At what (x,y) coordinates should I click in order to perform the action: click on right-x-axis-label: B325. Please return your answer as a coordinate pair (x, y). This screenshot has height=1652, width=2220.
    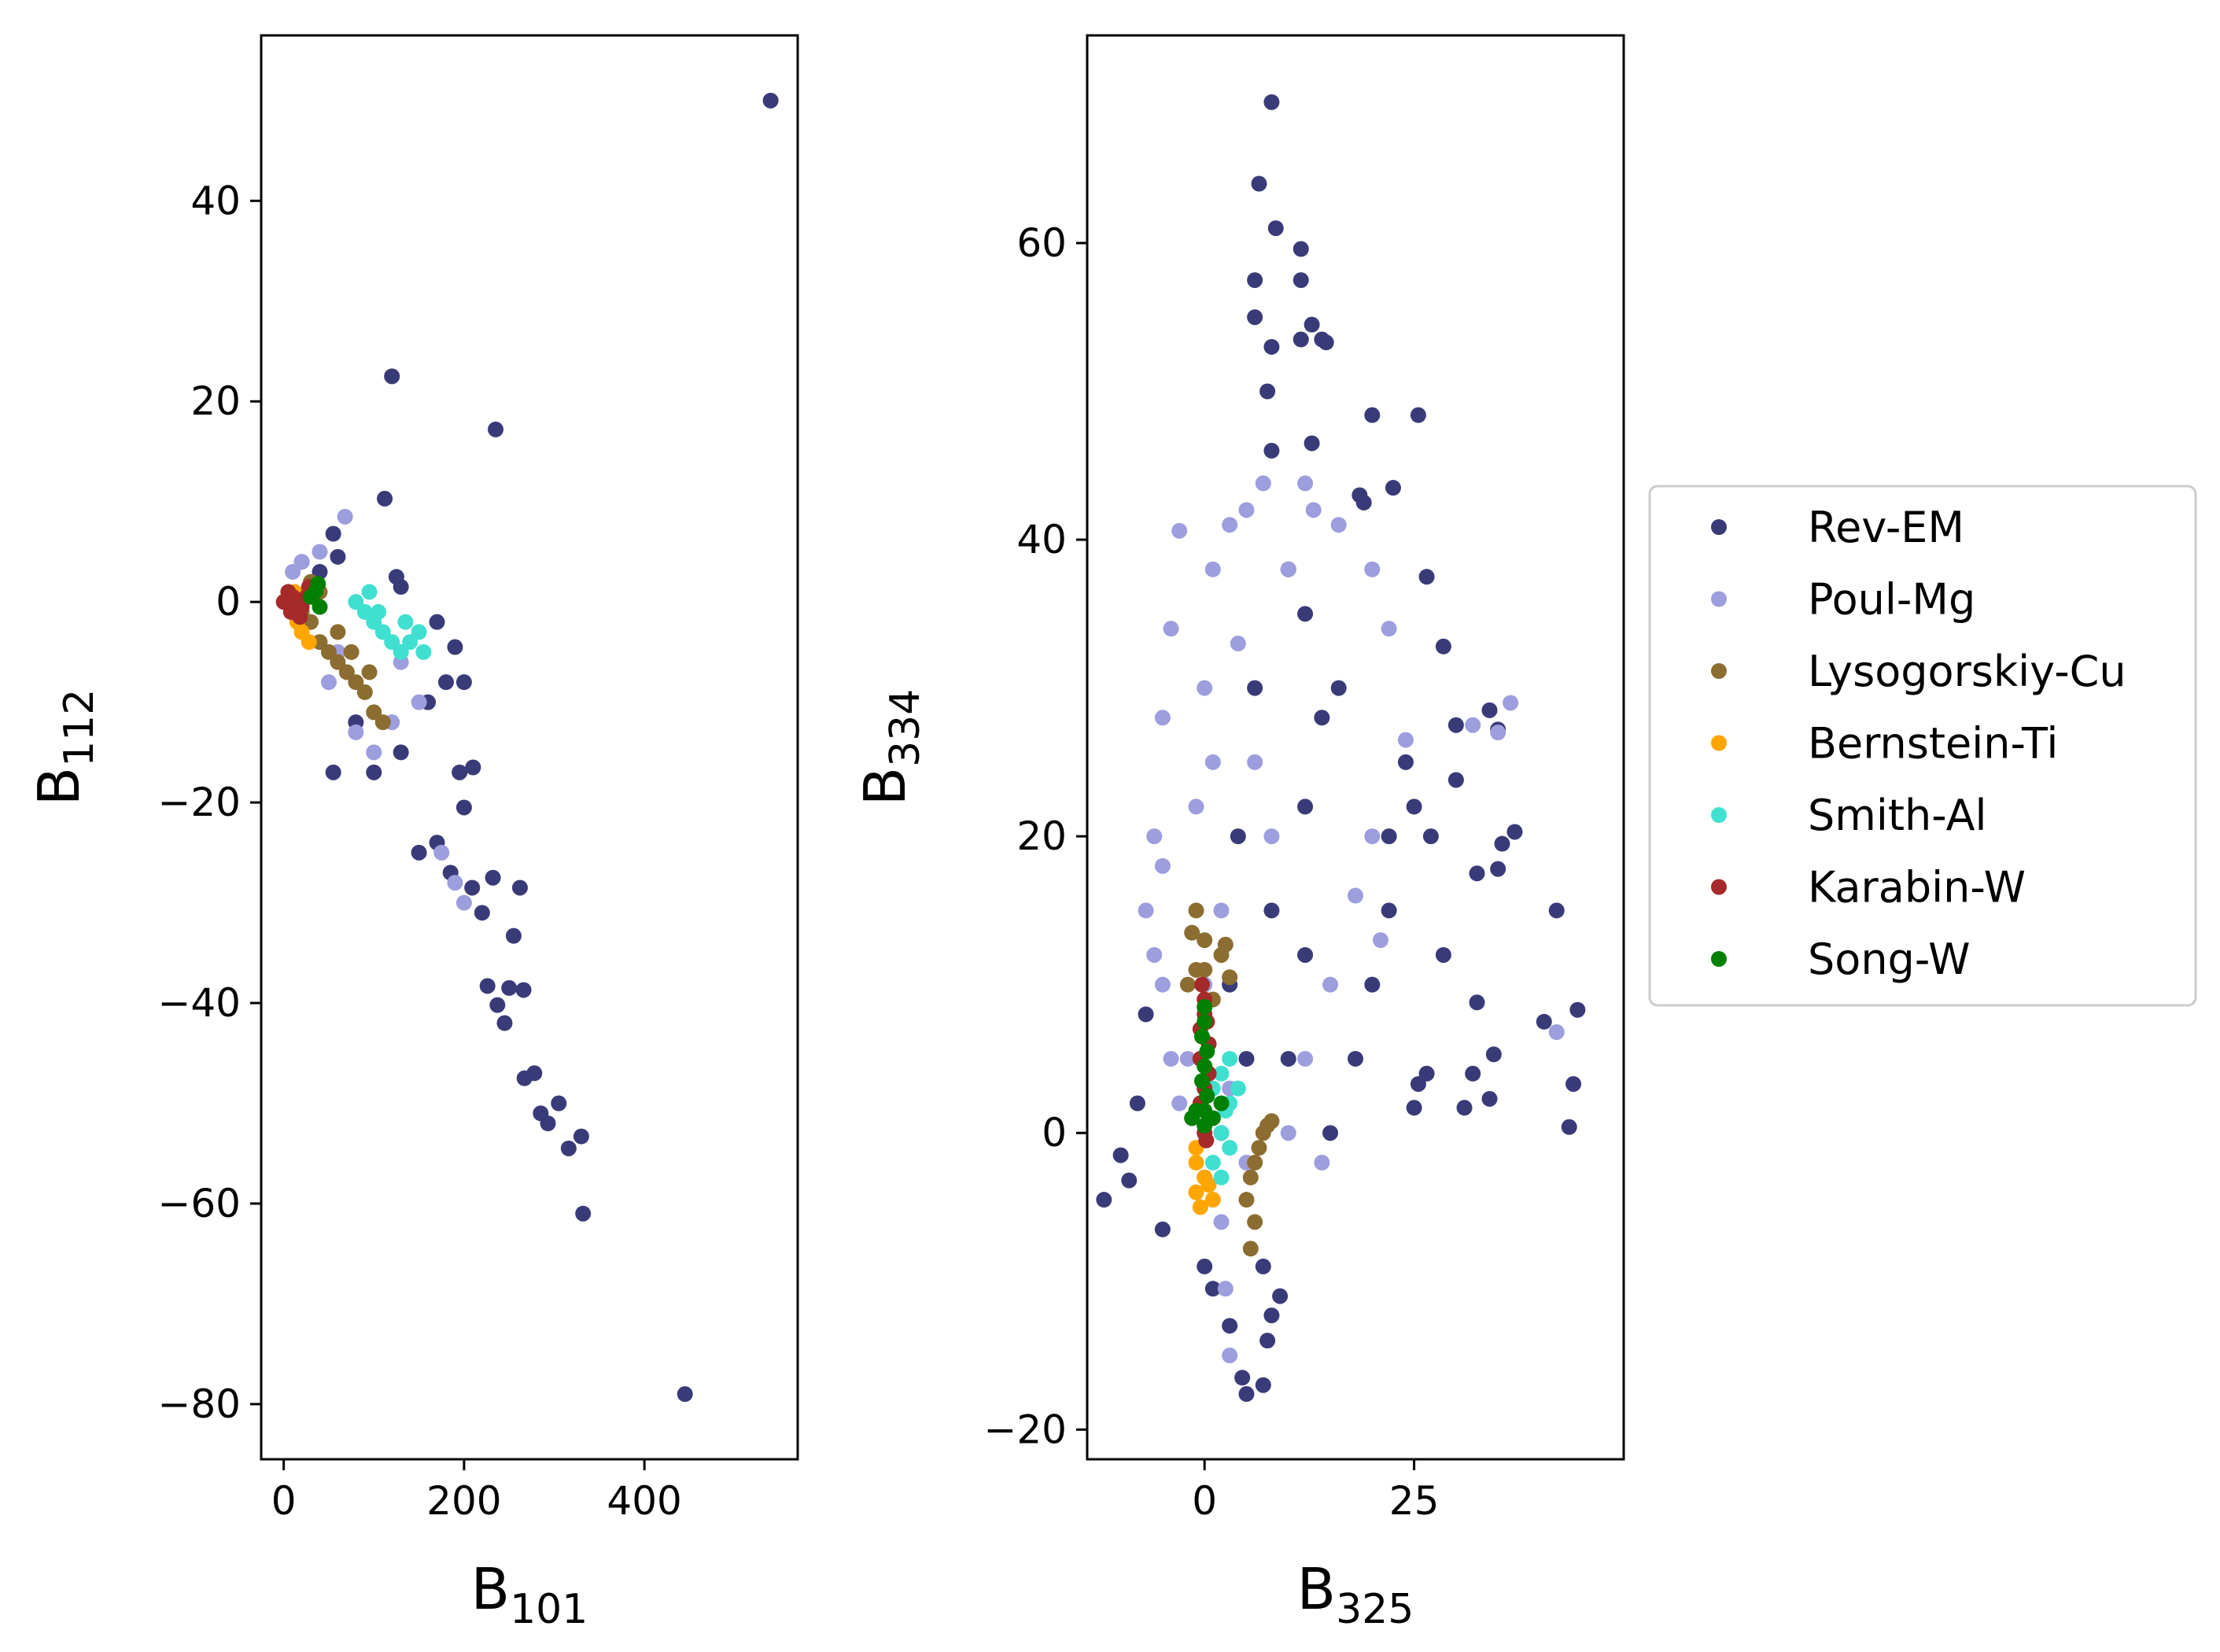
    Looking at the image, I should click on (1355, 1594).